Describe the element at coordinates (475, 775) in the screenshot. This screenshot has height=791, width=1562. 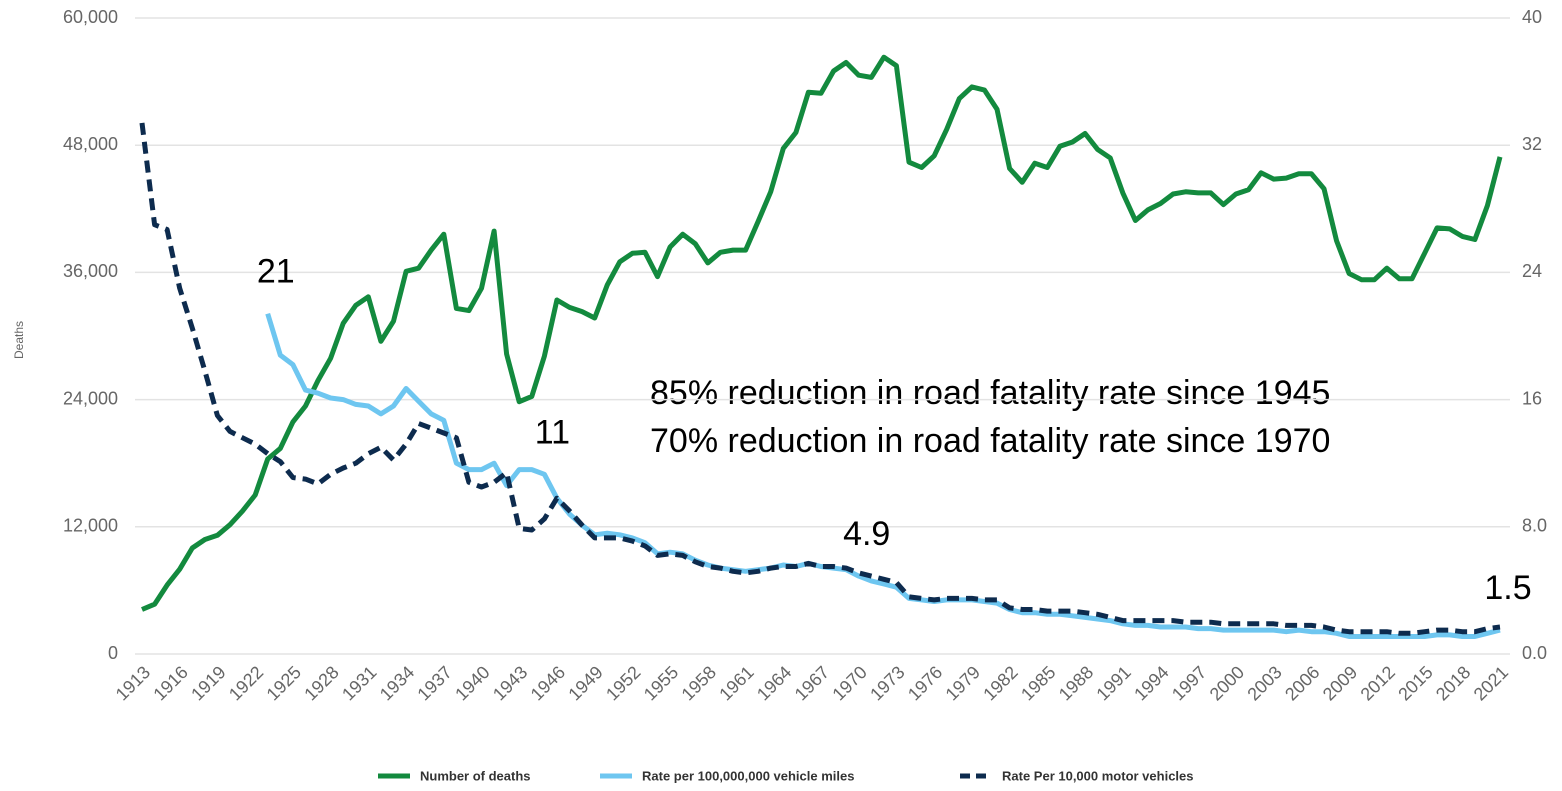
I see `legend-label: Number of deaths` at that location.